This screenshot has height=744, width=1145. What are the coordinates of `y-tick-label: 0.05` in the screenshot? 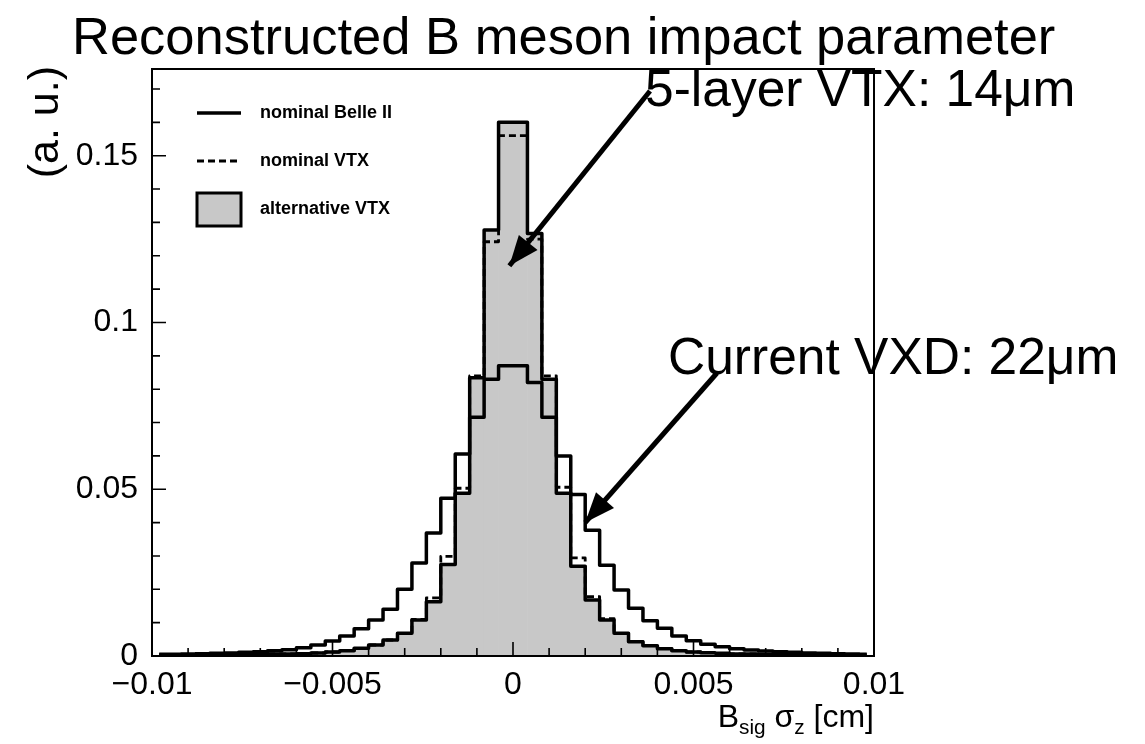 It's located at (106, 487).